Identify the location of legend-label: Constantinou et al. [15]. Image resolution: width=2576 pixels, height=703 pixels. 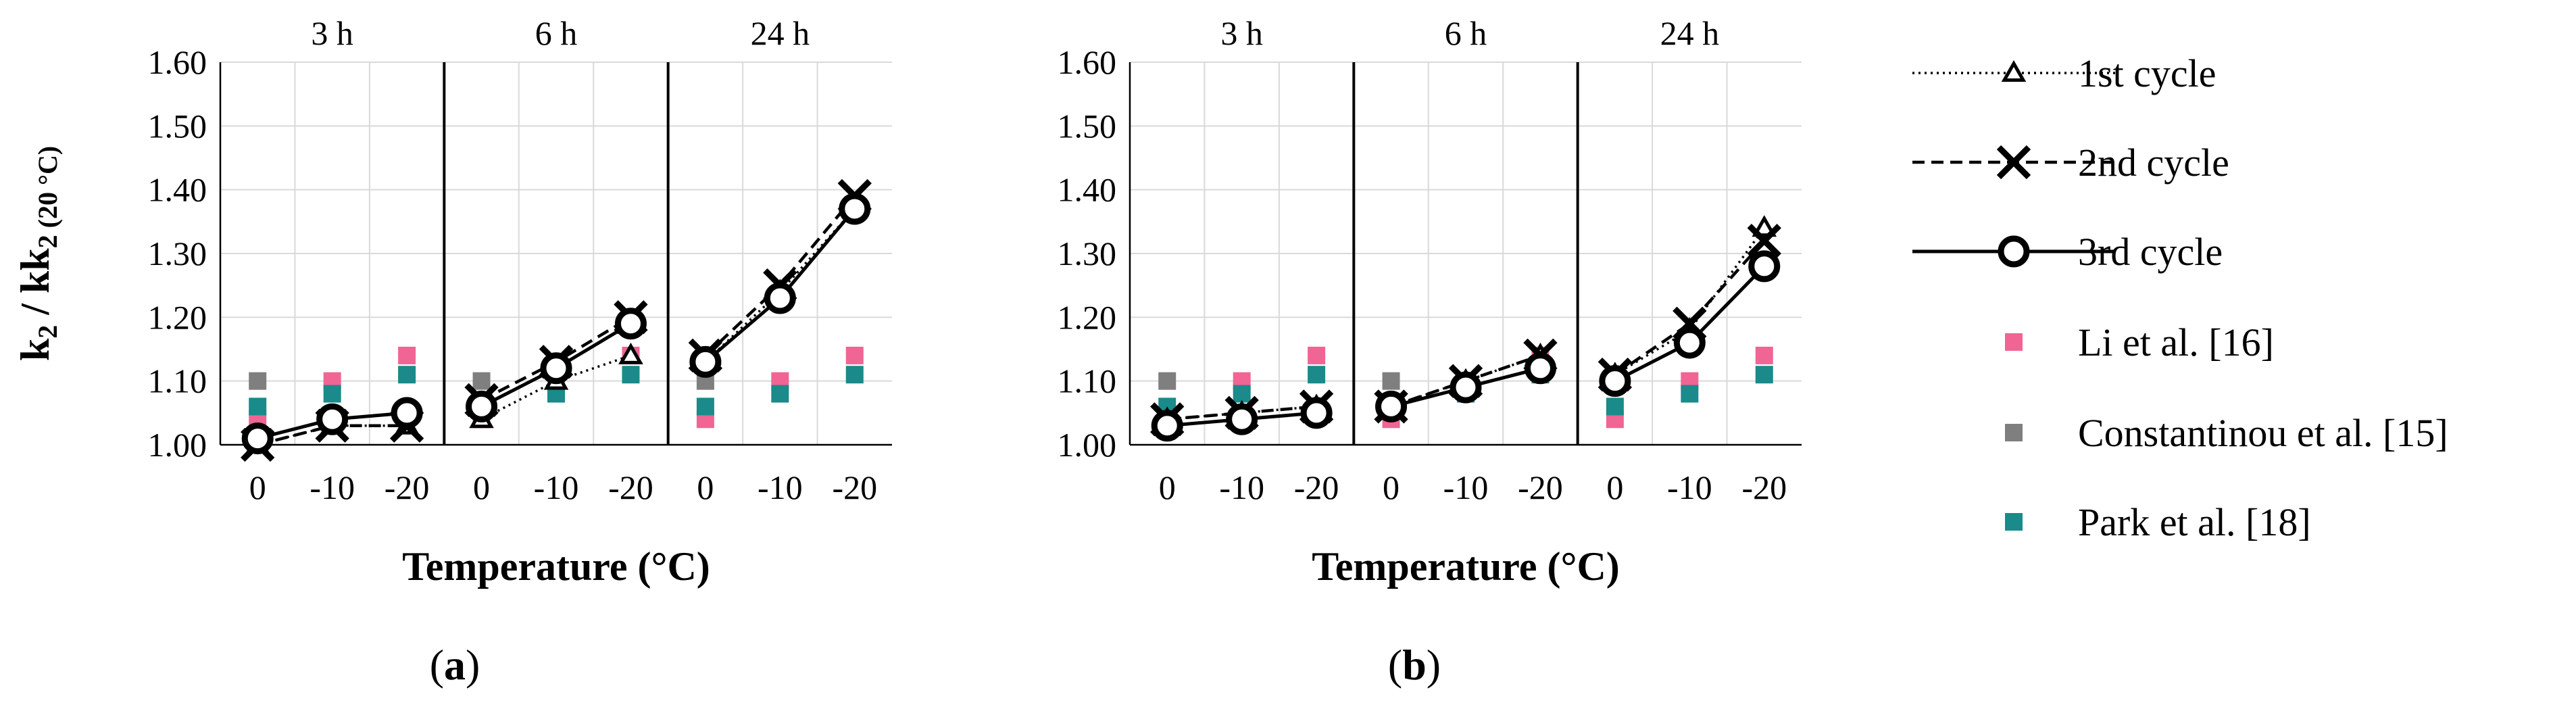
(2263, 433).